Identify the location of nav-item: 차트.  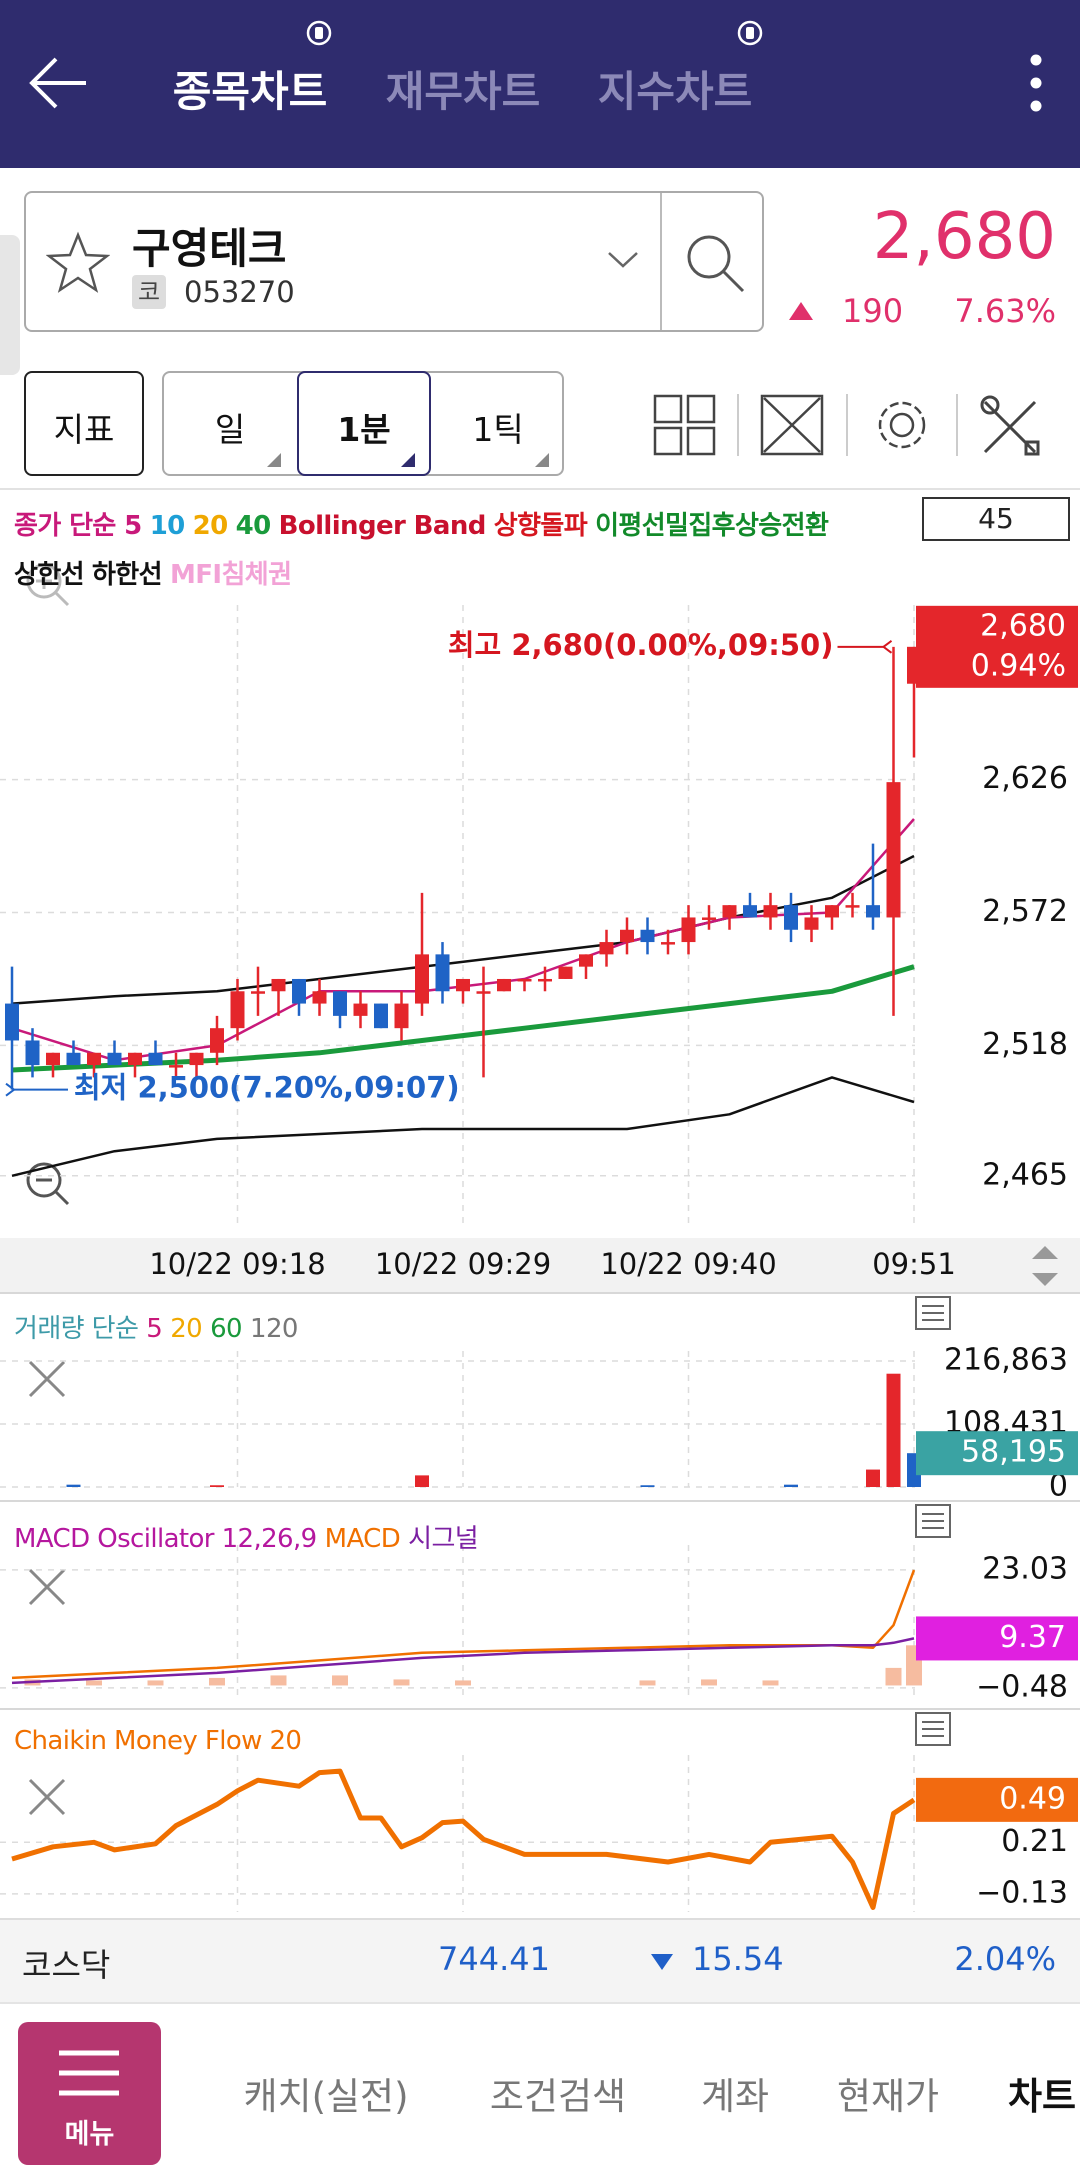
(1042, 2096).